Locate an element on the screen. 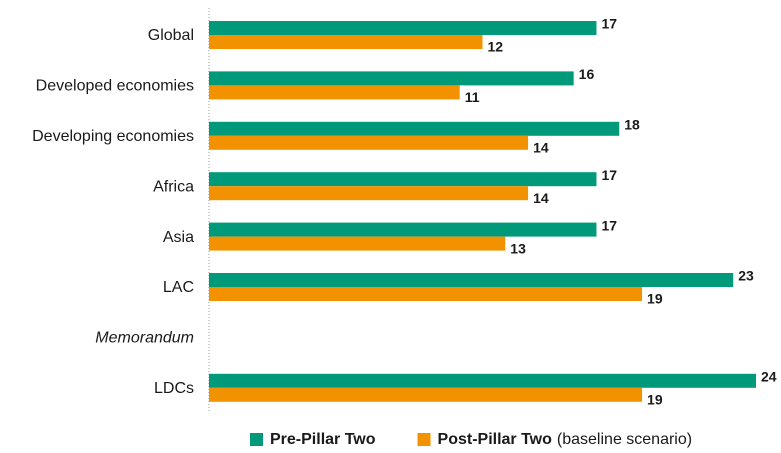 This screenshot has height=453, width=781. legend-label: Post-Pillar Two (baseline scenario) is located at coordinates (565, 439).